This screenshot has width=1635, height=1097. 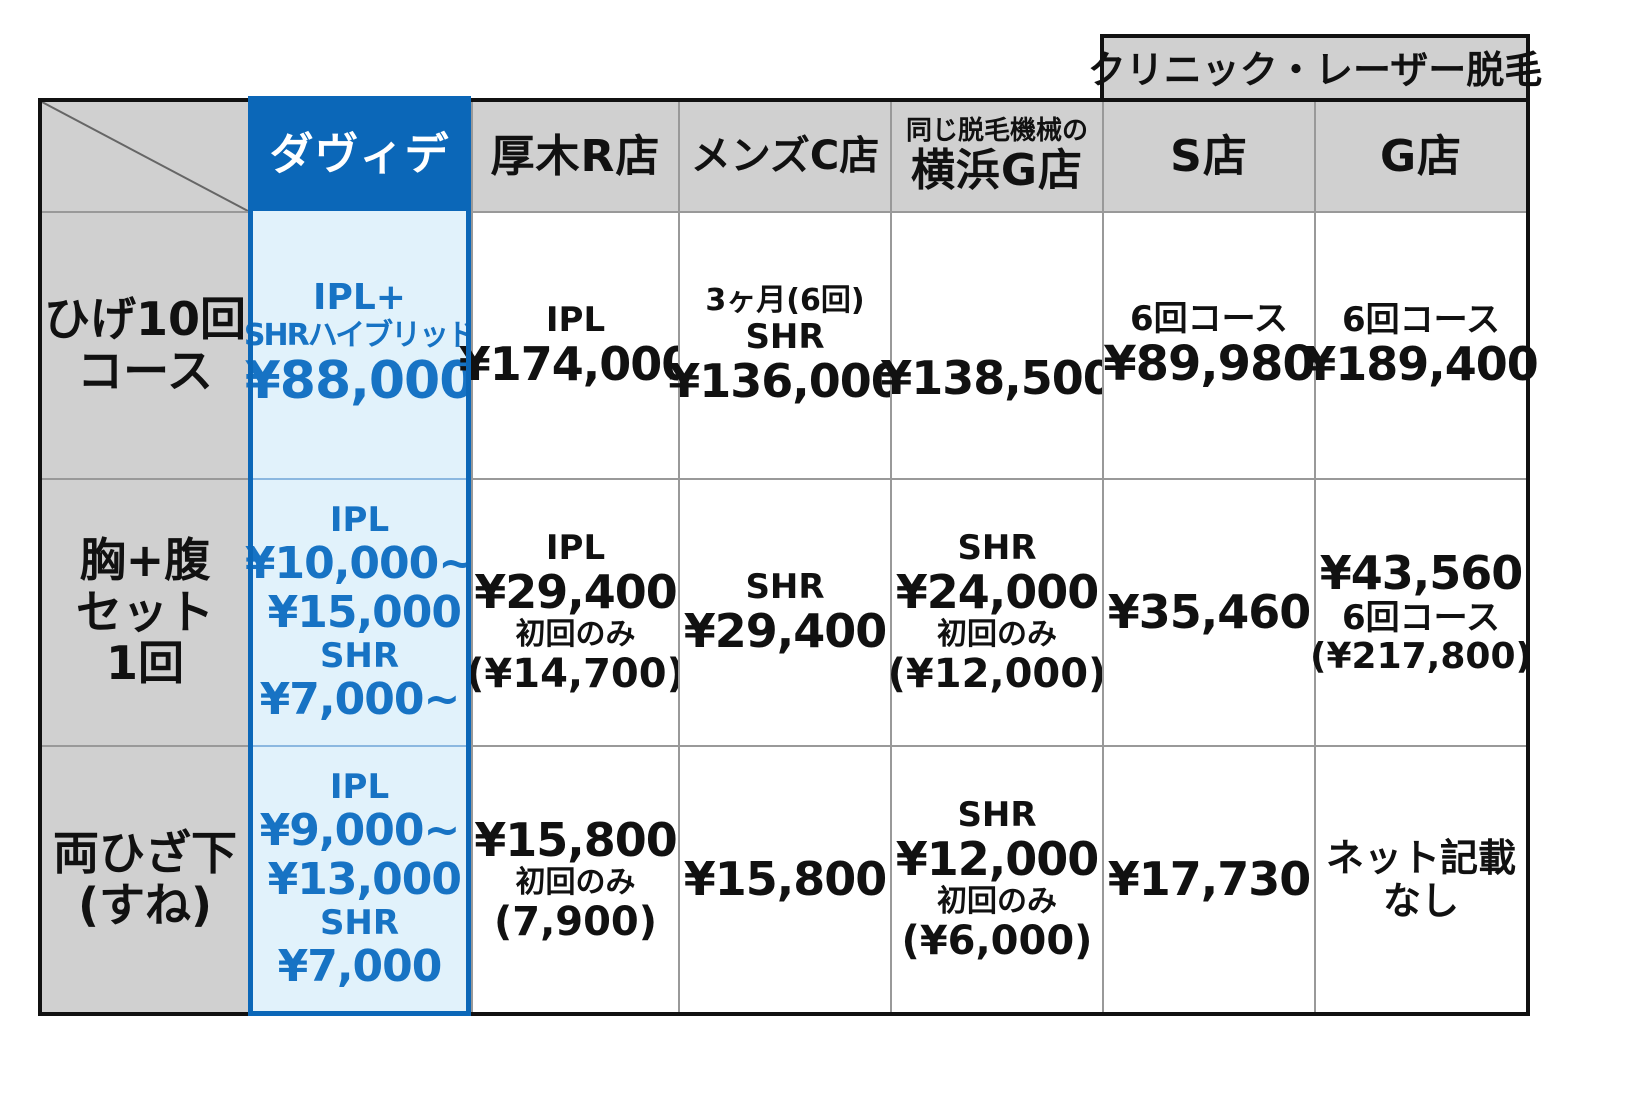 I want to click on column-header-yokohama-g: 同じ脱毛機械の 横浜G店, so click(x=996, y=156).